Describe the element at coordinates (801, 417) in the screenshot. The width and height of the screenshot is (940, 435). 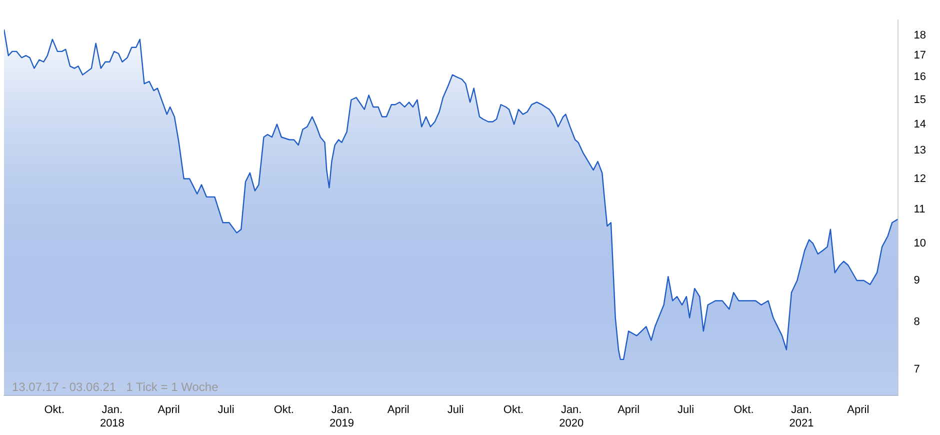
I see `x-tick-label: Jan. 2021` at that location.